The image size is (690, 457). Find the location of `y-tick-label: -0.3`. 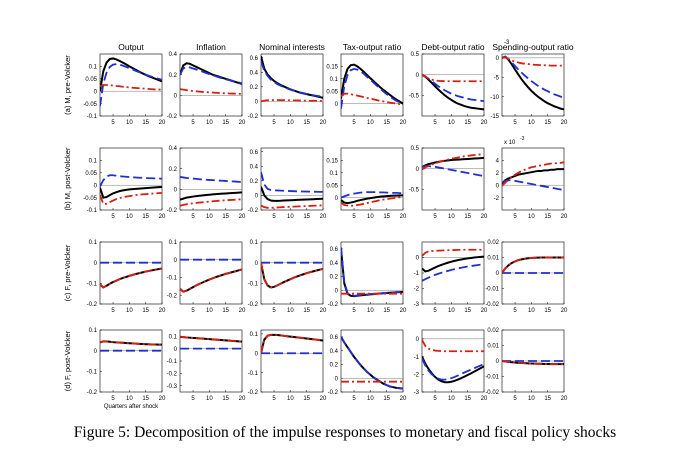

y-tick-label: -0.3 is located at coordinates (172, 387).